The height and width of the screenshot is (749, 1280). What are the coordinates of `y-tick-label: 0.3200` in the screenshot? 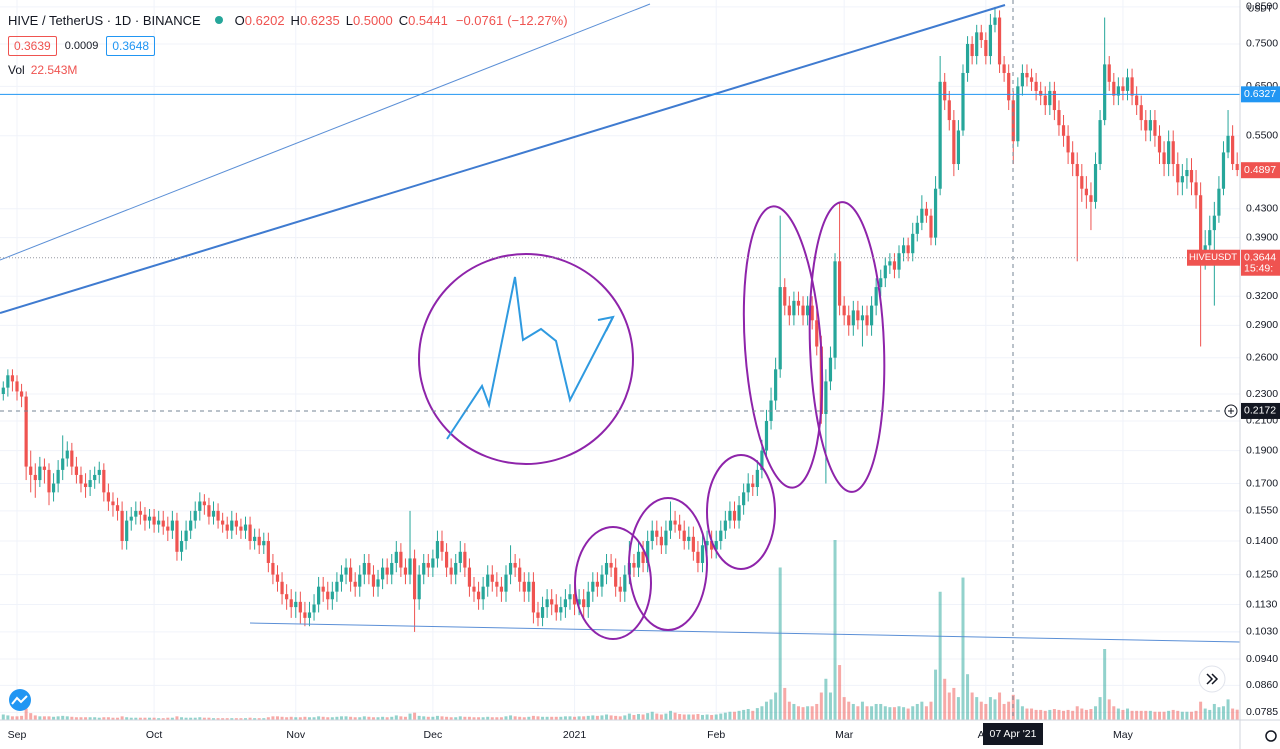 It's located at (1262, 296).